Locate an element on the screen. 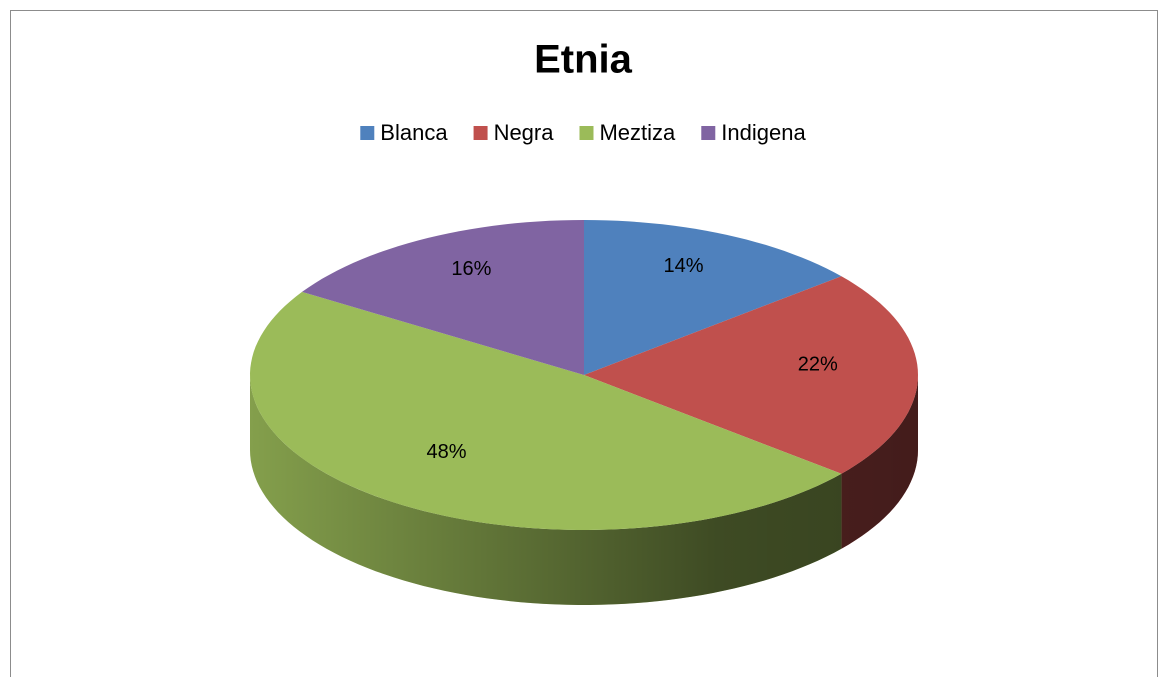 The width and height of the screenshot is (1164, 677). legend-item: Blanca is located at coordinates (404, 132).